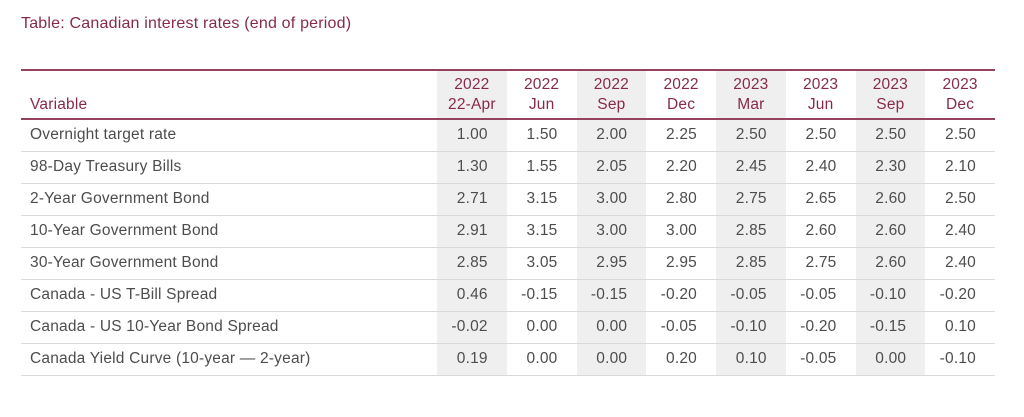 This screenshot has height=417, width=1024. What do you see at coordinates (541, 135) in the screenshot?
I see `value-cell: 1.50` at bounding box center [541, 135].